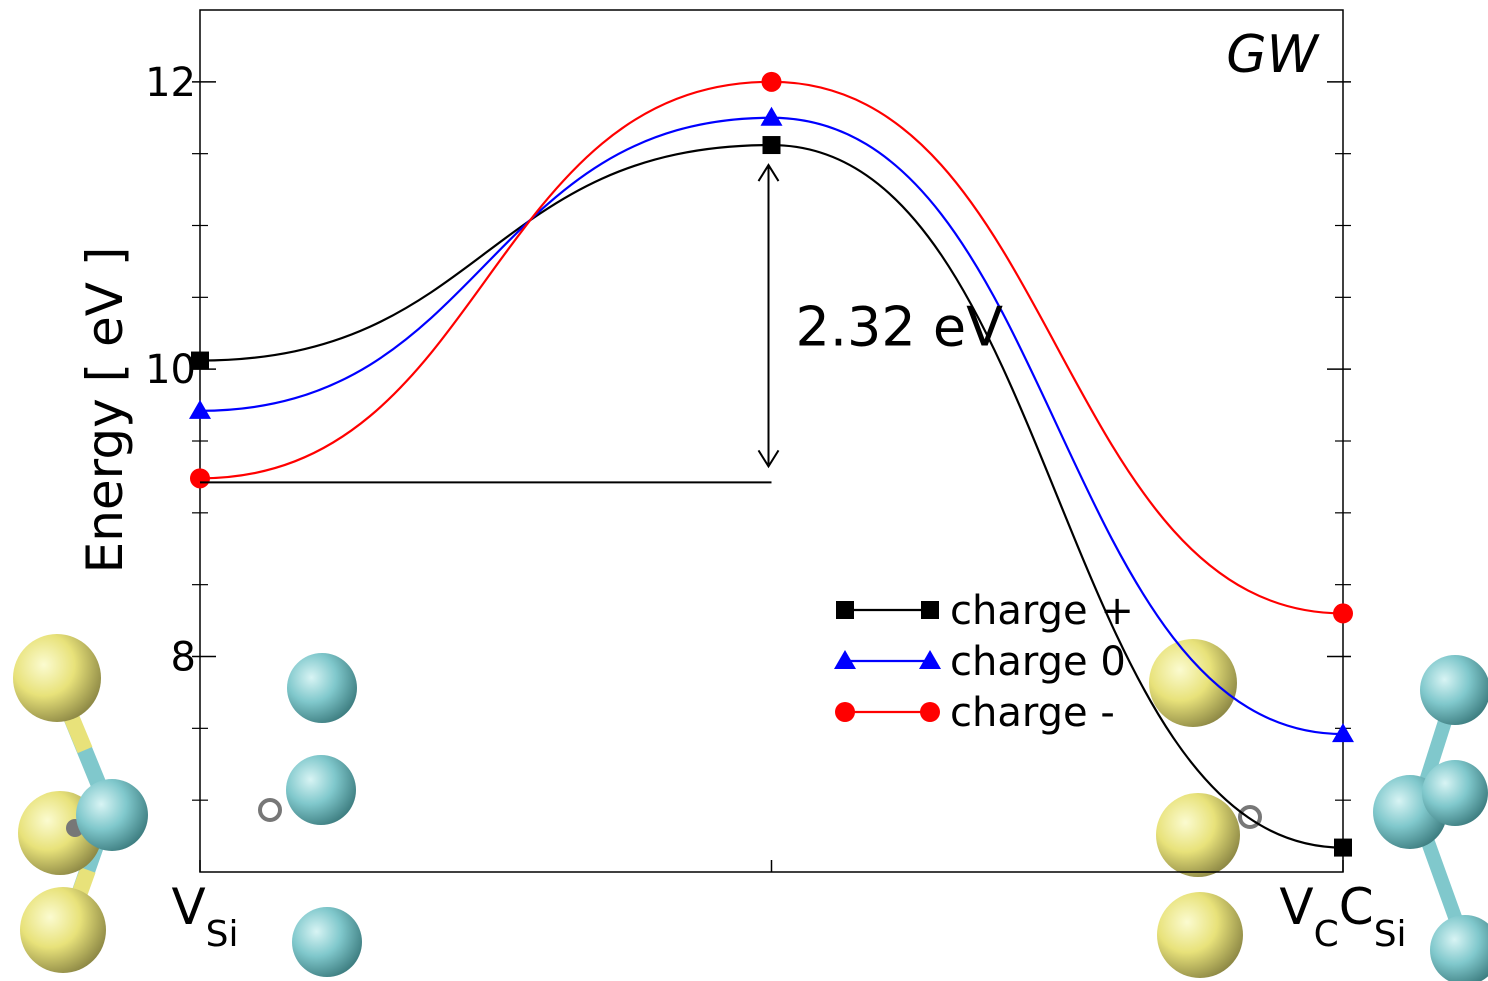 This screenshot has height=981, width=1488. Describe the element at coordinates (170, 370) in the screenshot. I see `y-tick-label: 10` at that location.